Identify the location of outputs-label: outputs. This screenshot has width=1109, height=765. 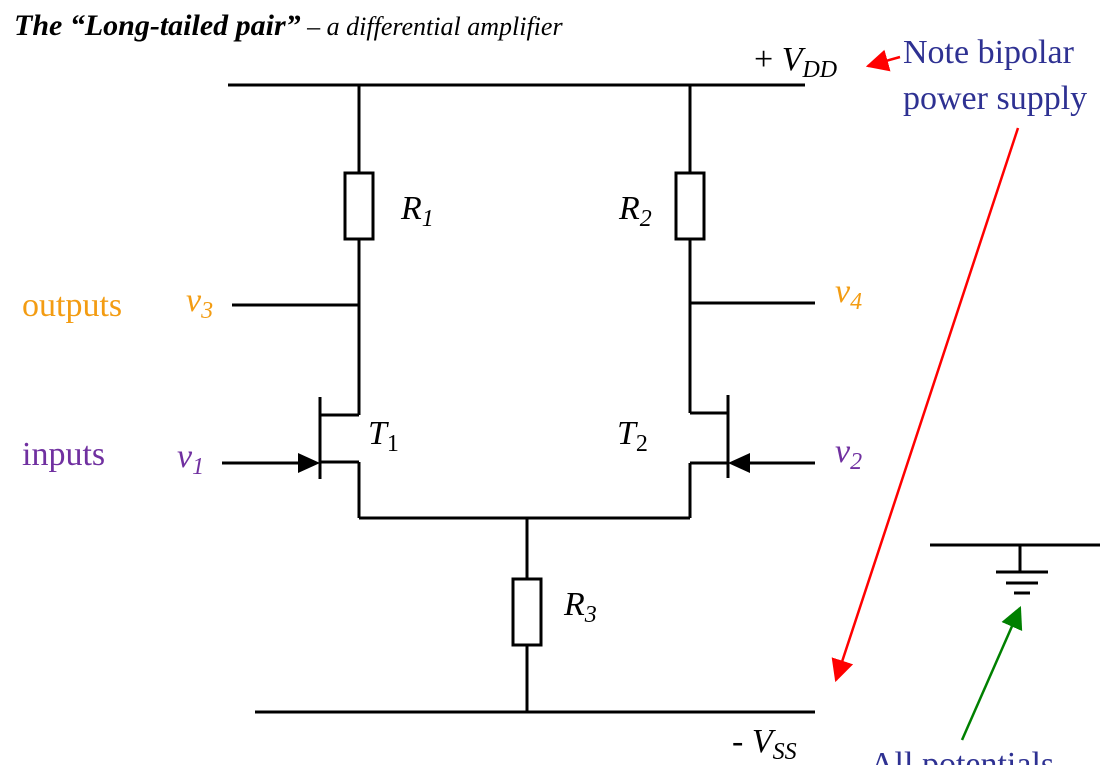
(72, 305).